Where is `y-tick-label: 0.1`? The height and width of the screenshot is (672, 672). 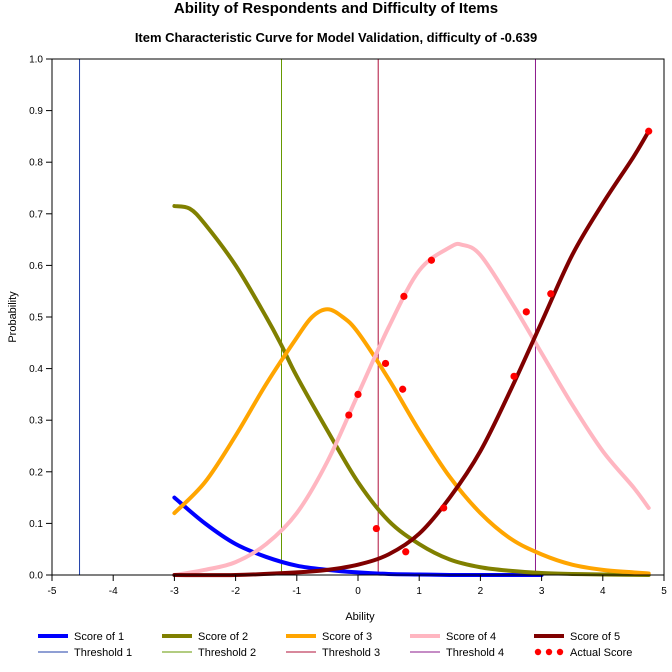 y-tick-label: 0.1 is located at coordinates (36, 524).